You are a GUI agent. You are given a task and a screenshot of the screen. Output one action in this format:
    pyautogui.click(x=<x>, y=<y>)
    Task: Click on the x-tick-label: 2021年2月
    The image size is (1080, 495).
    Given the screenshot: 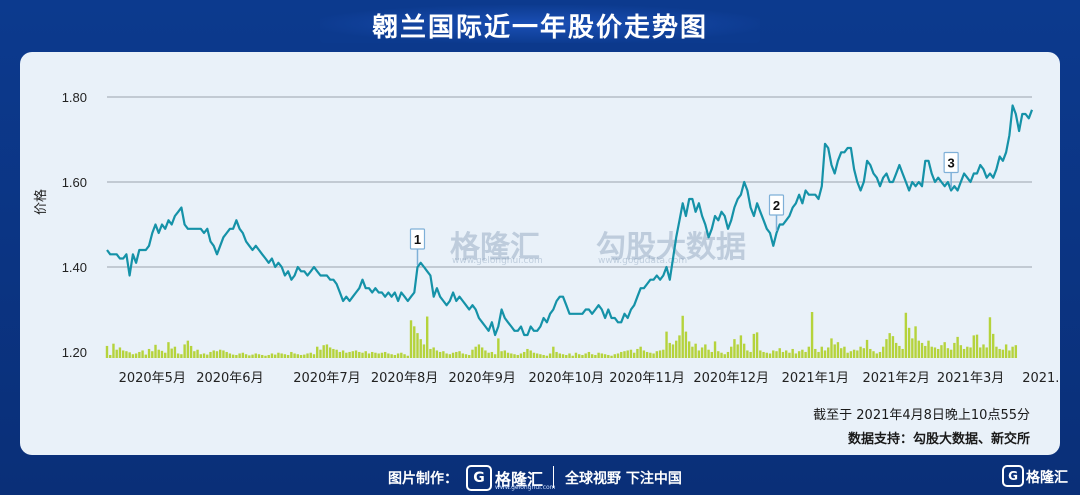 What is the action you would take?
    pyautogui.click(x=895, y=378)
    